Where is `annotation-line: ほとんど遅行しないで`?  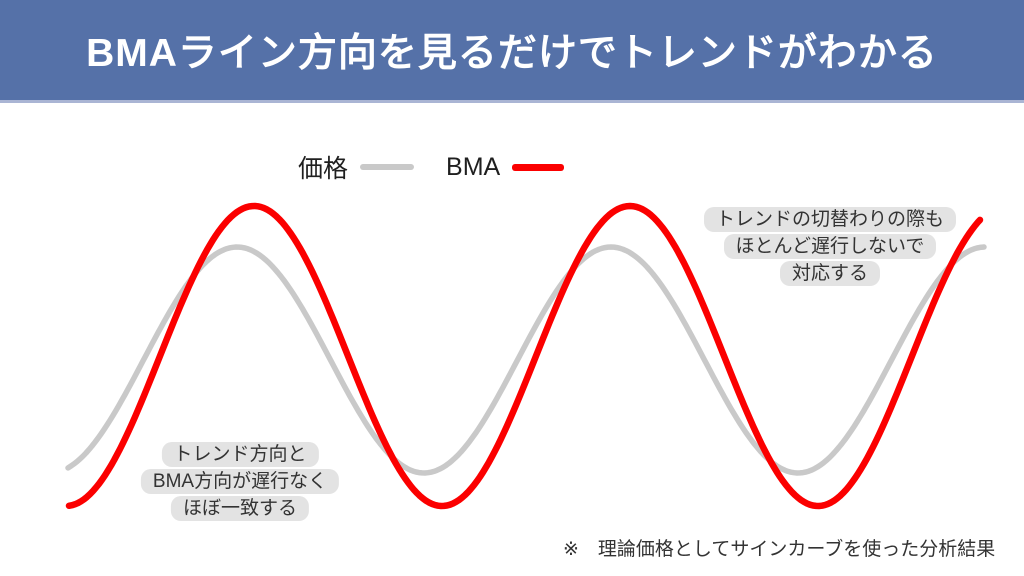
annotation-line: ほとんど遅行しないで is located at coordinates (830, 246).